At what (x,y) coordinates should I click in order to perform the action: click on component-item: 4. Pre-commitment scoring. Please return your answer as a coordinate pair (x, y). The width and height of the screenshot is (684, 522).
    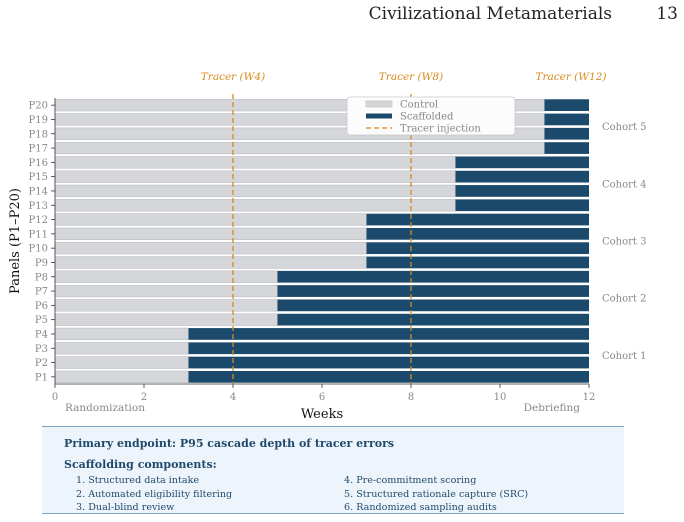
    Looking at the image, I should click on (410, 480).